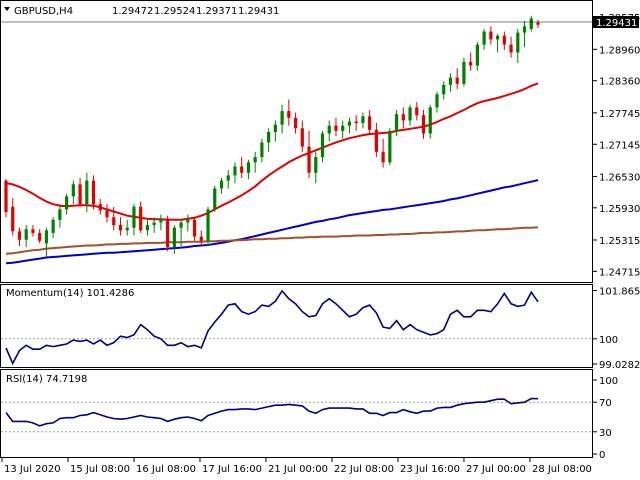 This screenshot has height=480, width=640. I want to click on collapse-triangle-icon, so click(7, 9).